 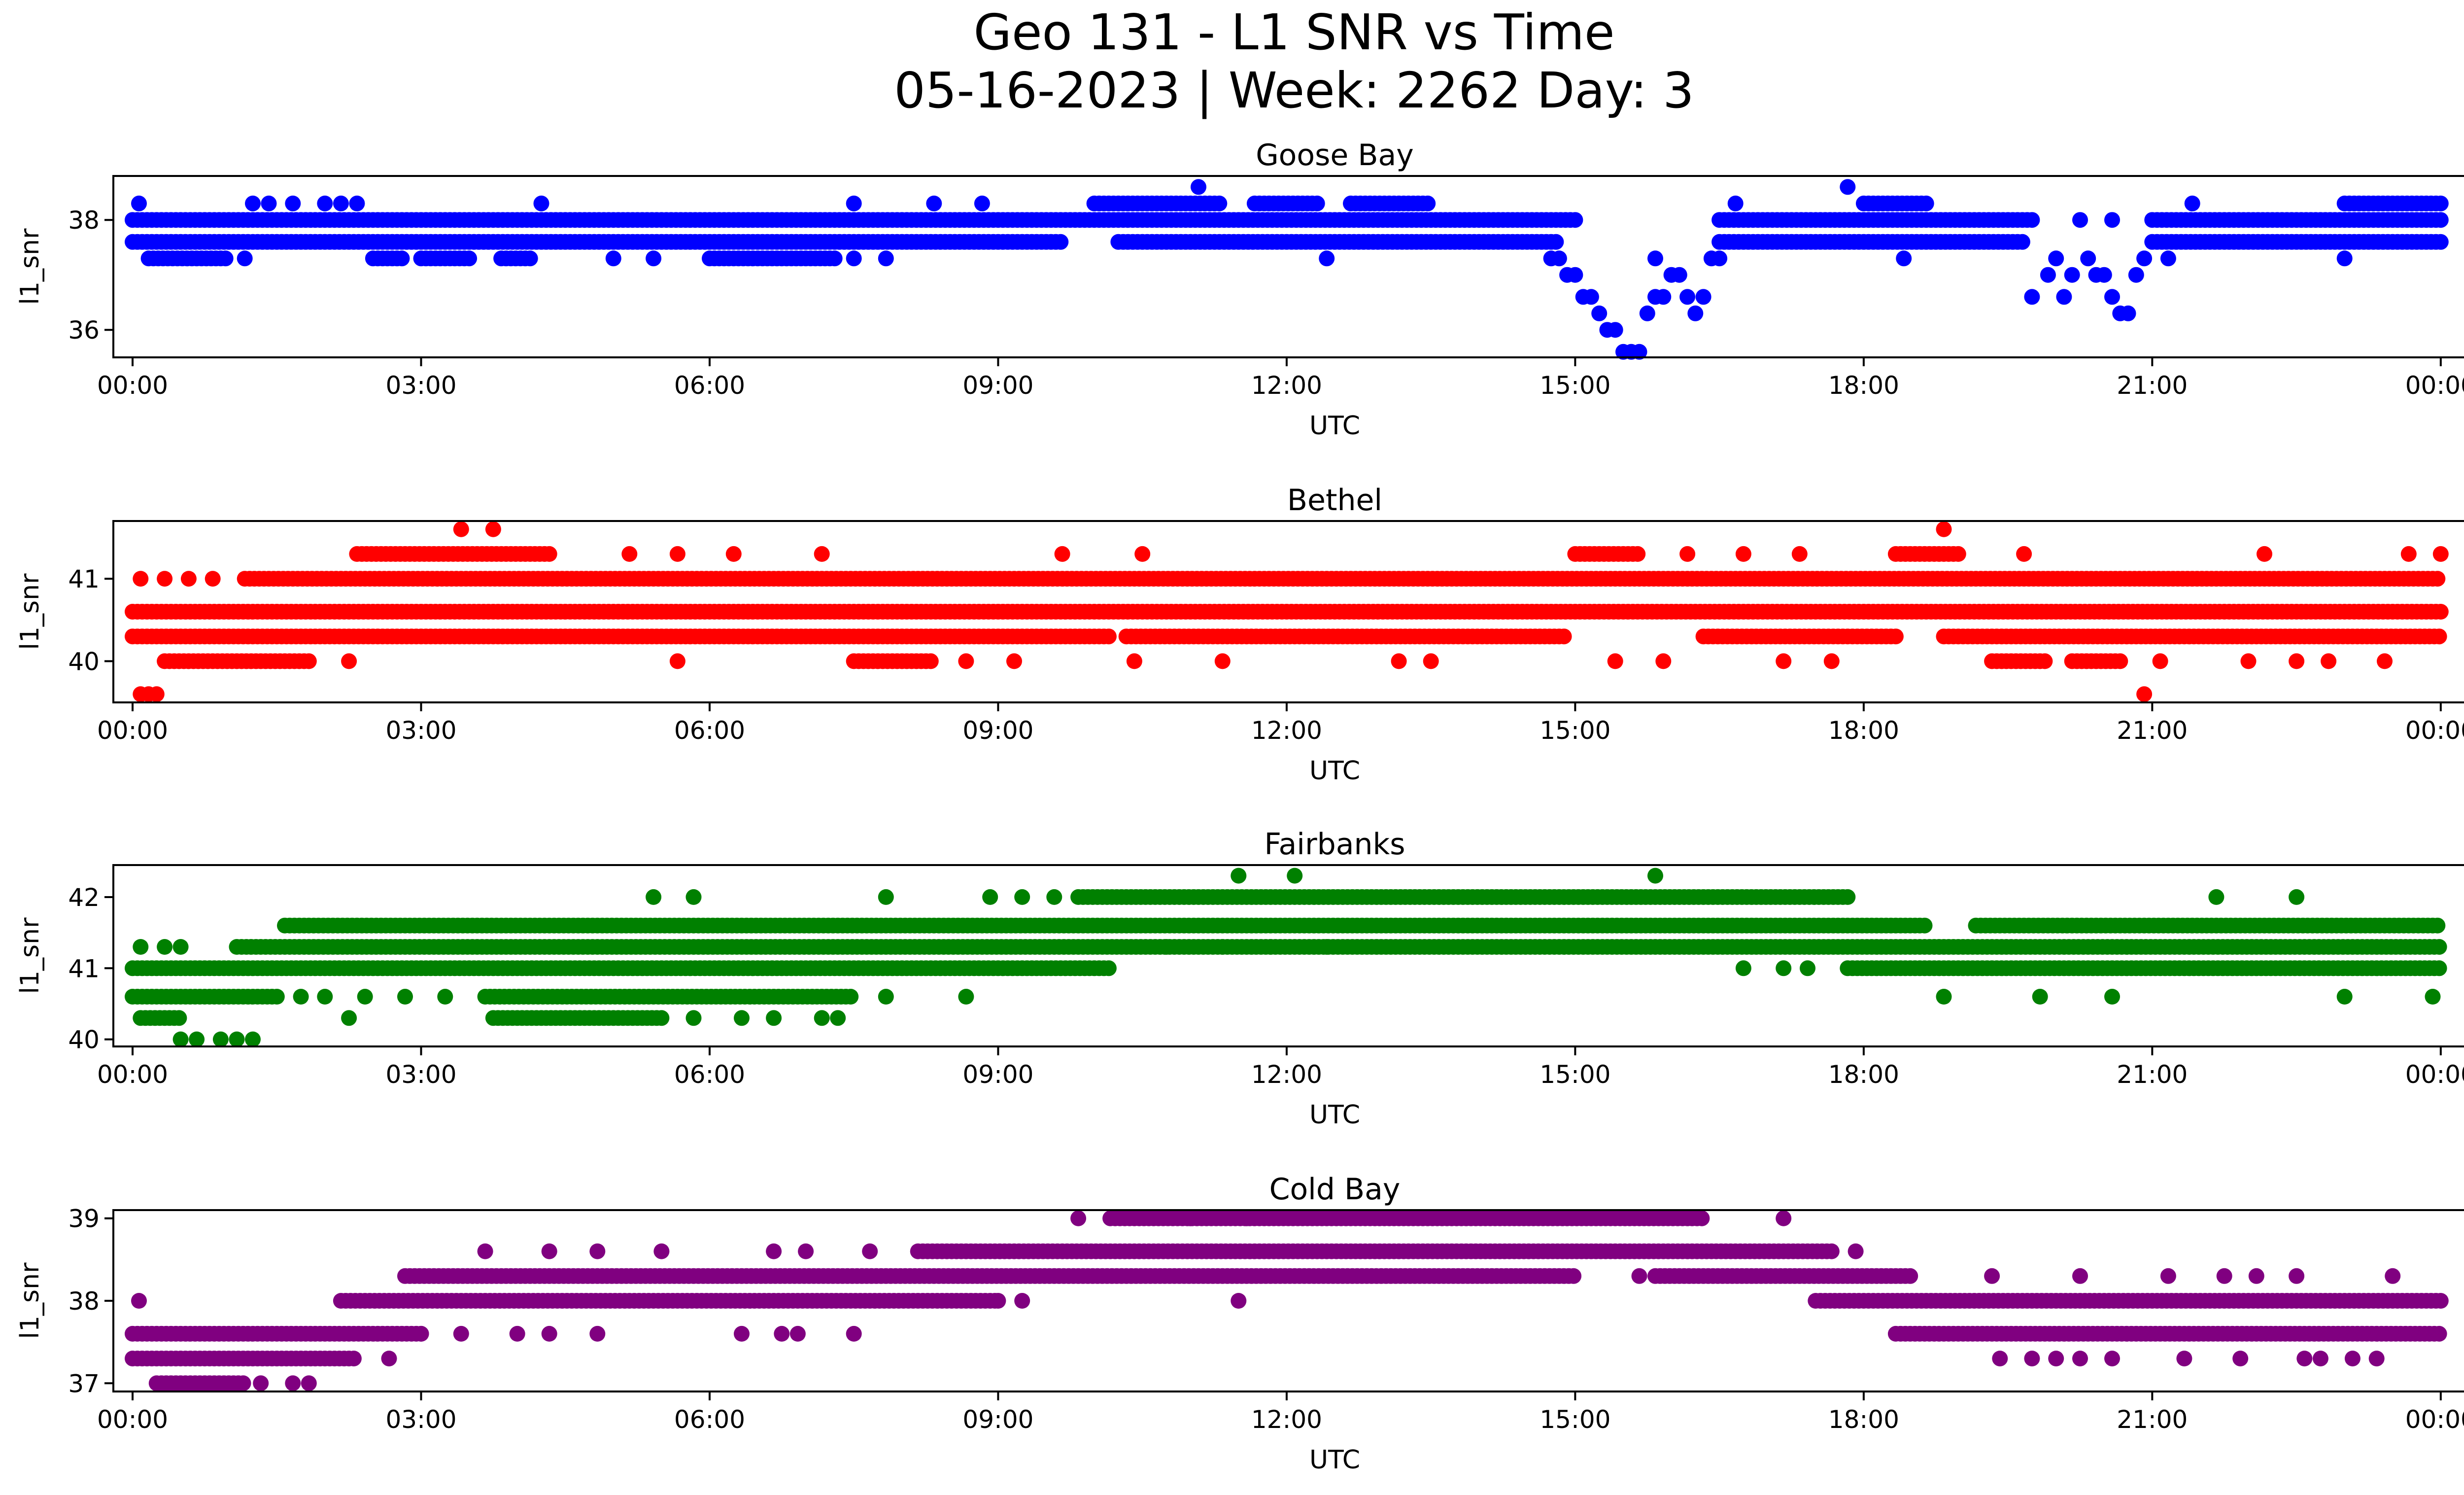 What do you see at coordinates (2152, 385) in the screenshot?
I see `x-tick-label: 21:00` at bounding box center [2152, 385].